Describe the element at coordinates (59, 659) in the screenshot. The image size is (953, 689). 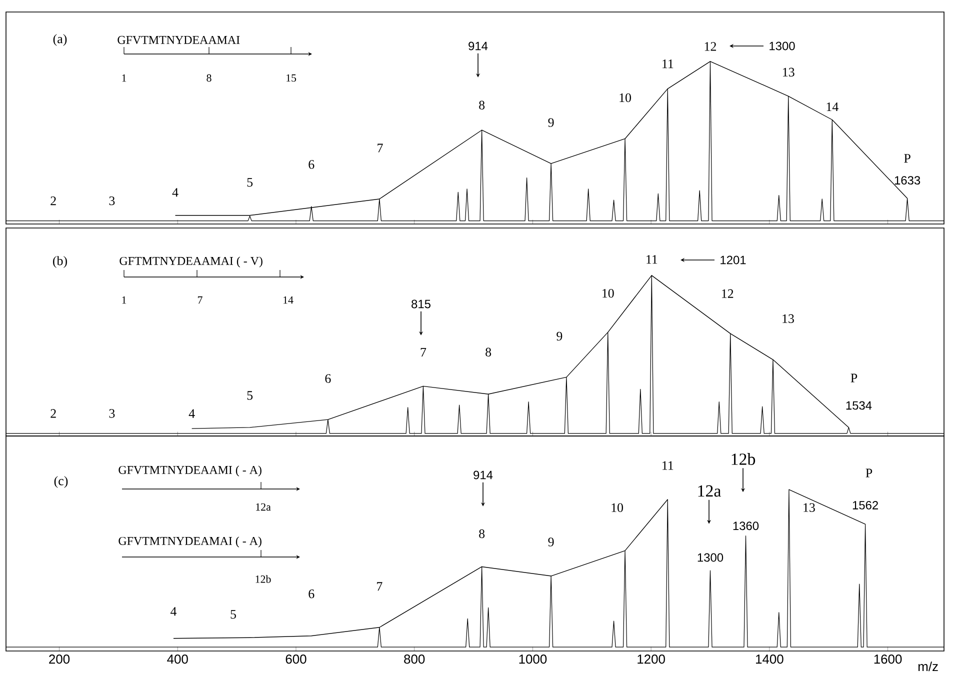
I see `x-tick-label: 200` at that location.